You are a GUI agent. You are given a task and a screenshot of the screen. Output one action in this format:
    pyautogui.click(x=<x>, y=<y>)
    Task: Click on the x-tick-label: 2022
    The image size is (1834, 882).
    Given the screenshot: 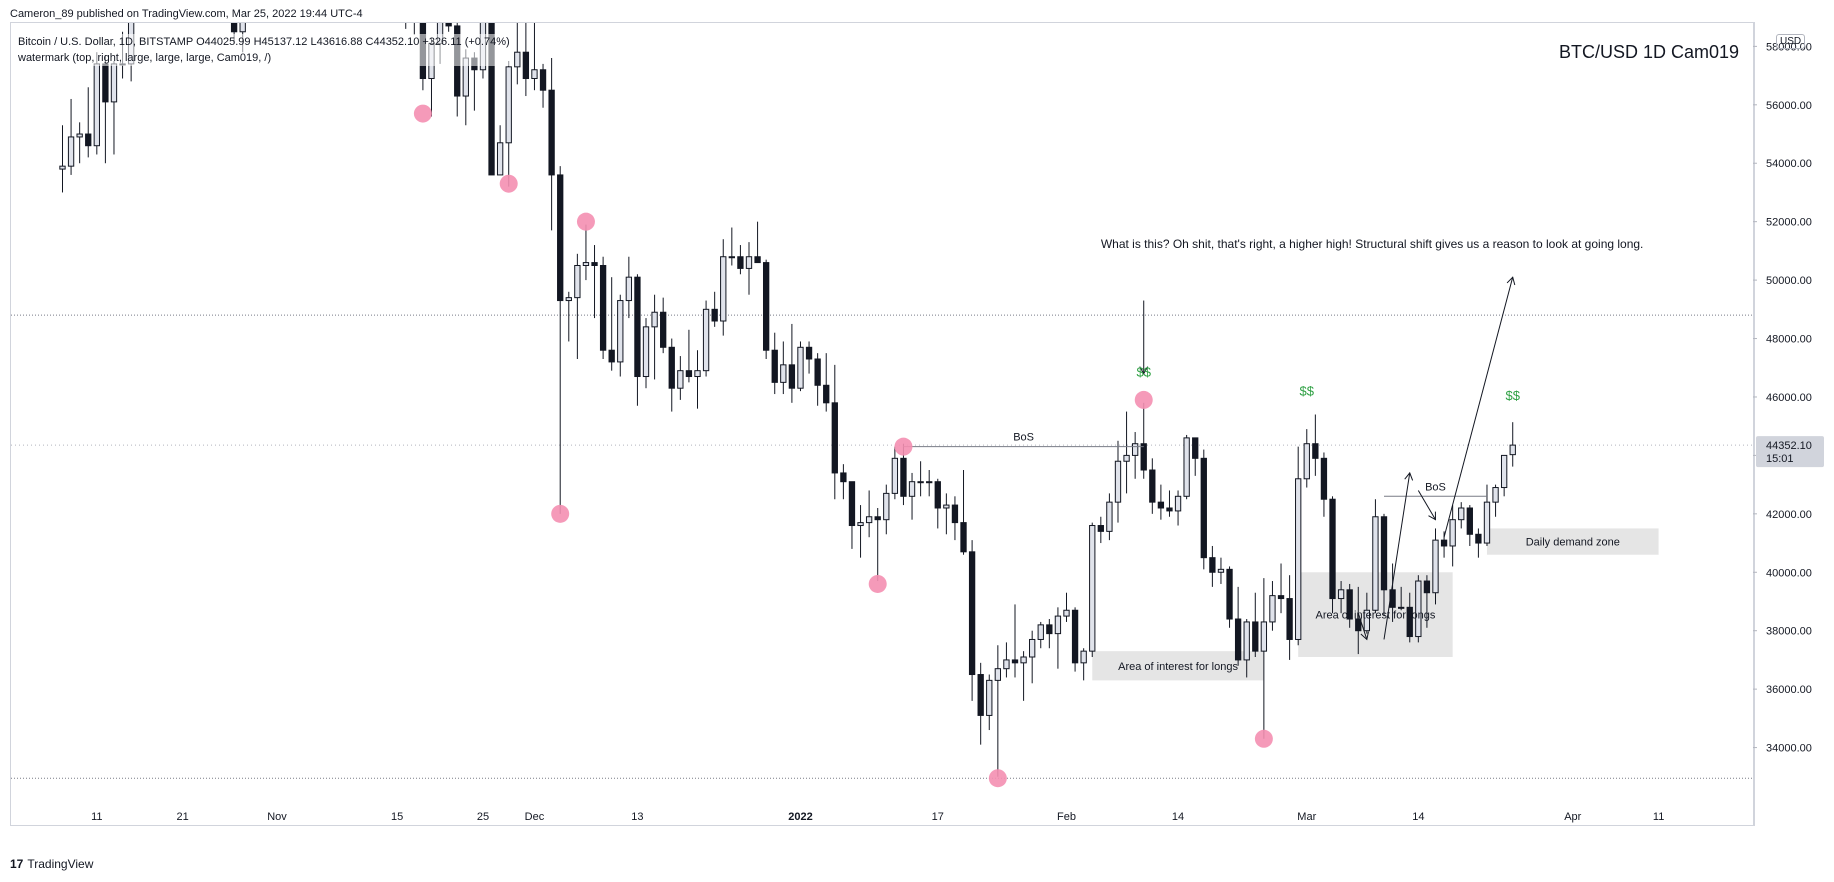 What is the action you would take?
    pyautogui.click(x=800, y=817)
    